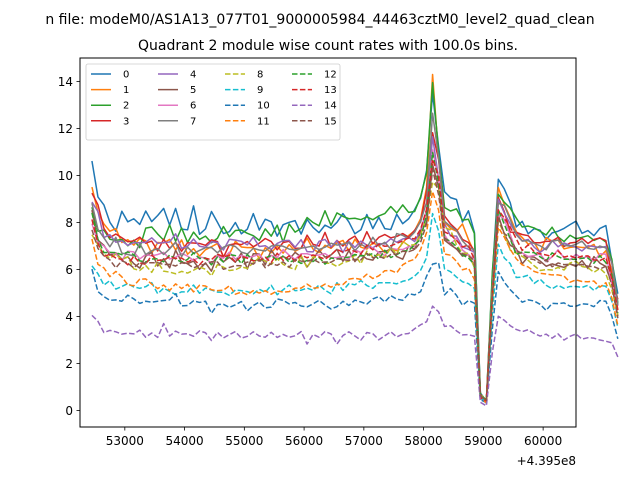 The image size is (640, 480). What do you see at coordinates (334, 437) in the screenshot?
I see `x-axis: 53000 54000 55000 56000 57000 58000 59000 60000` at bounding box center [334, 437].